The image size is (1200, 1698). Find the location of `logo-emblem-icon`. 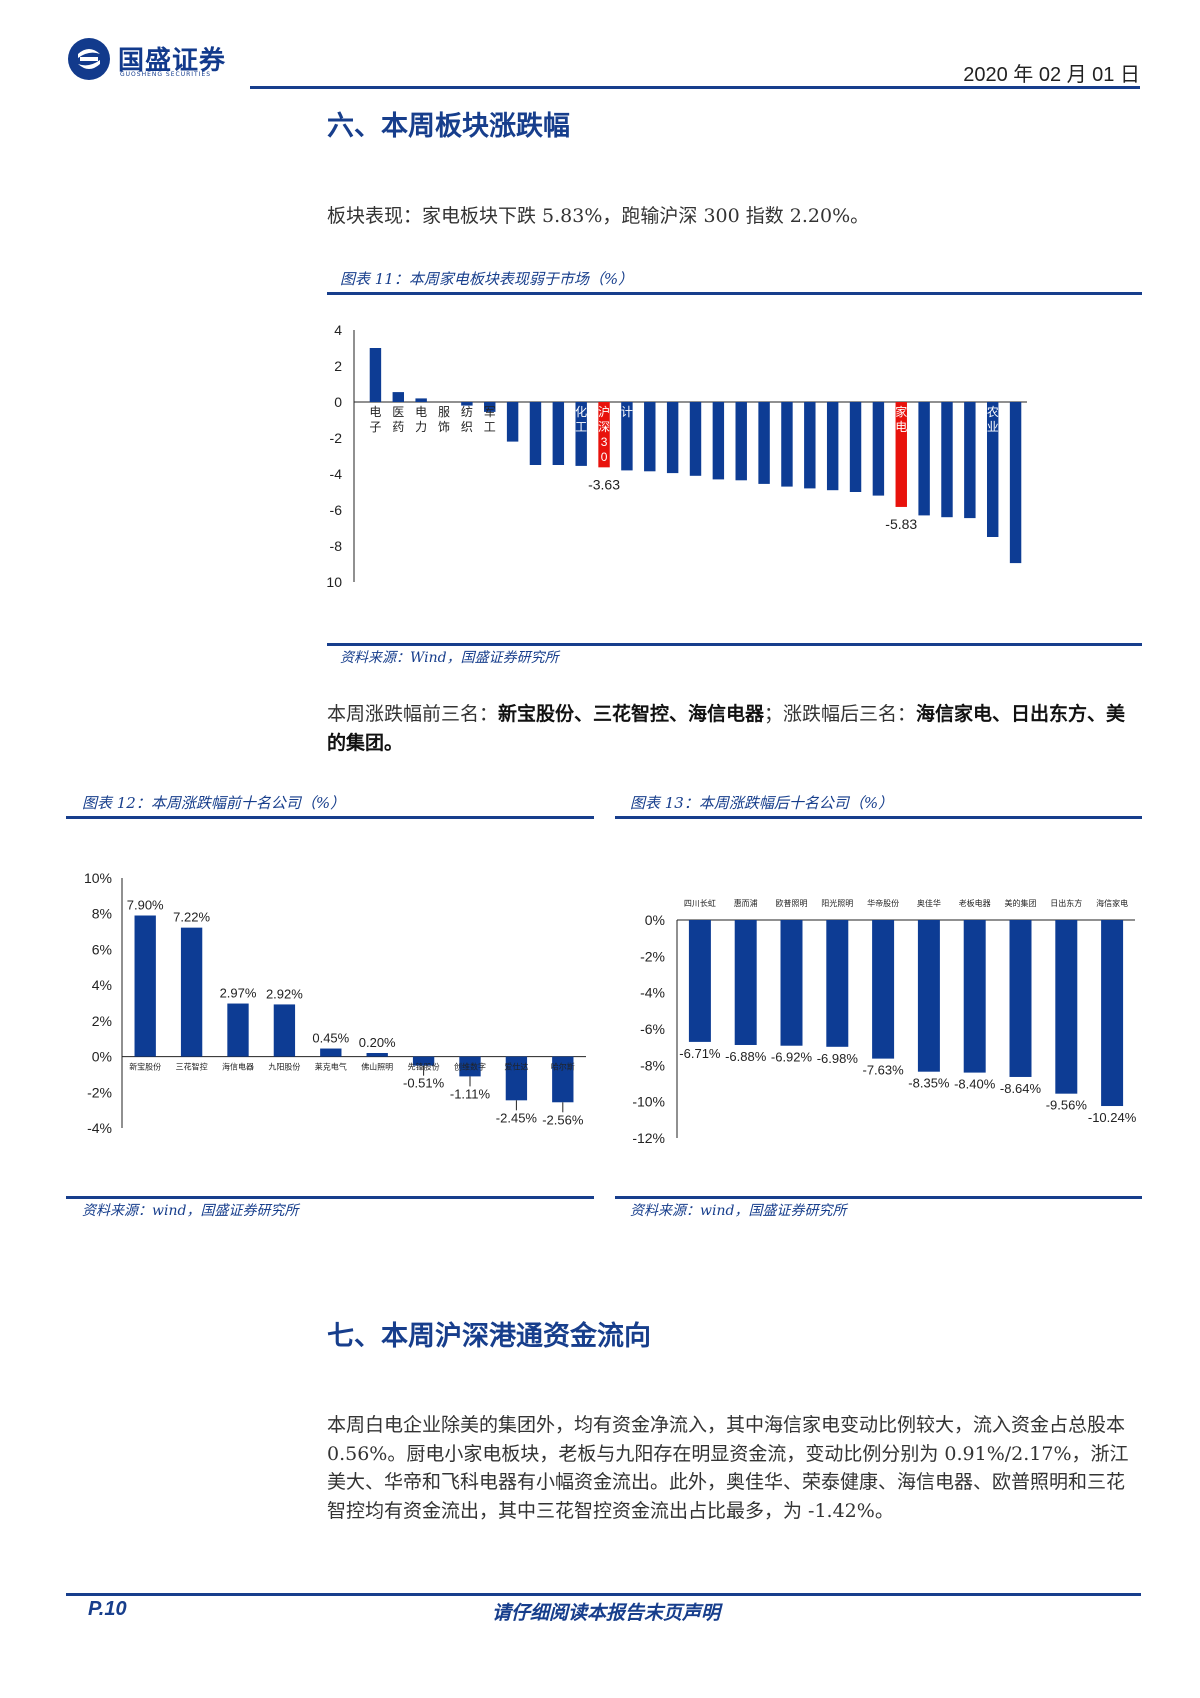

logo-emblem-icon is located at coordinates (89, 59).